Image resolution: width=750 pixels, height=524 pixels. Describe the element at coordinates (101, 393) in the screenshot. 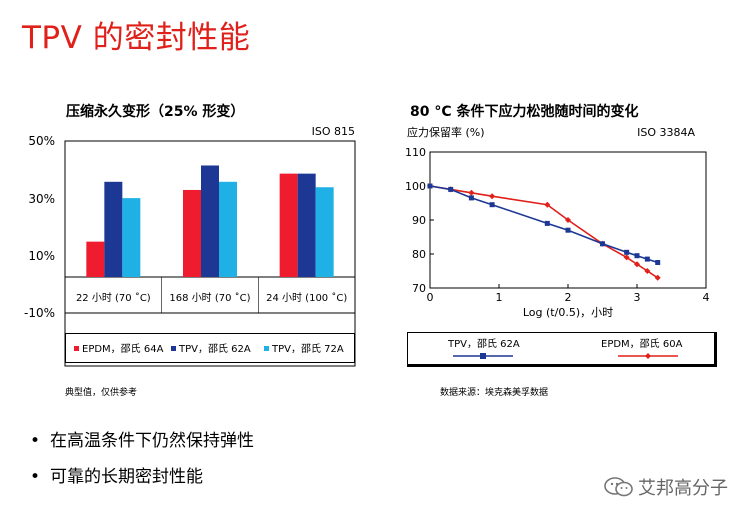

I see `typical-value-note: 典型值，仅供参考` at that location.